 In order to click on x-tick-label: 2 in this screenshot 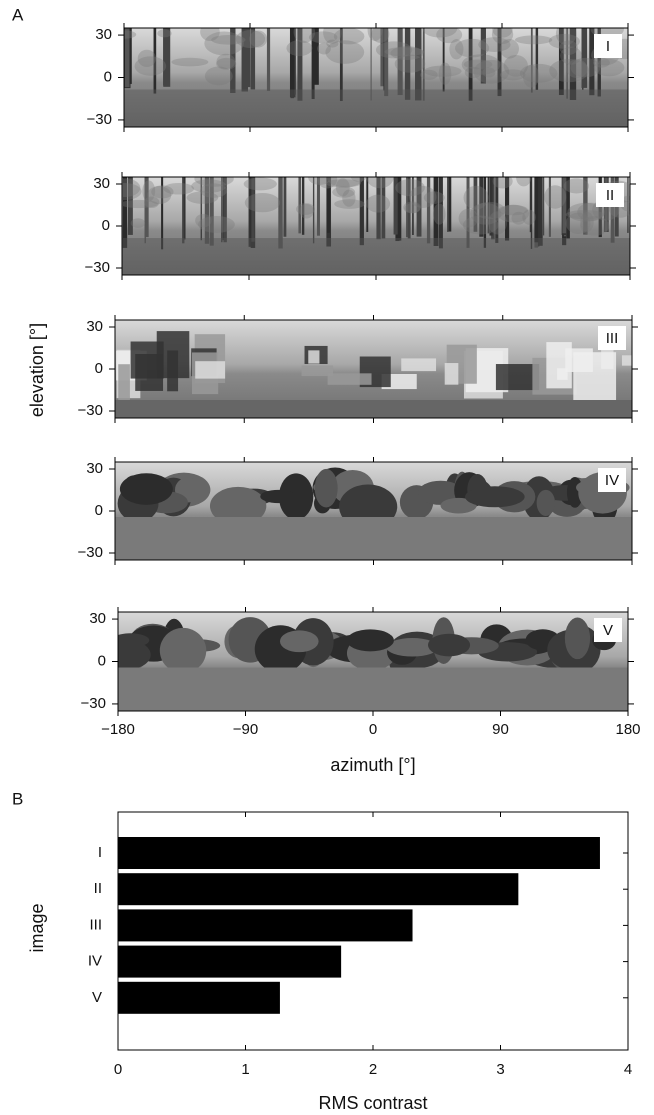, I will do `click(373, 1069)`.